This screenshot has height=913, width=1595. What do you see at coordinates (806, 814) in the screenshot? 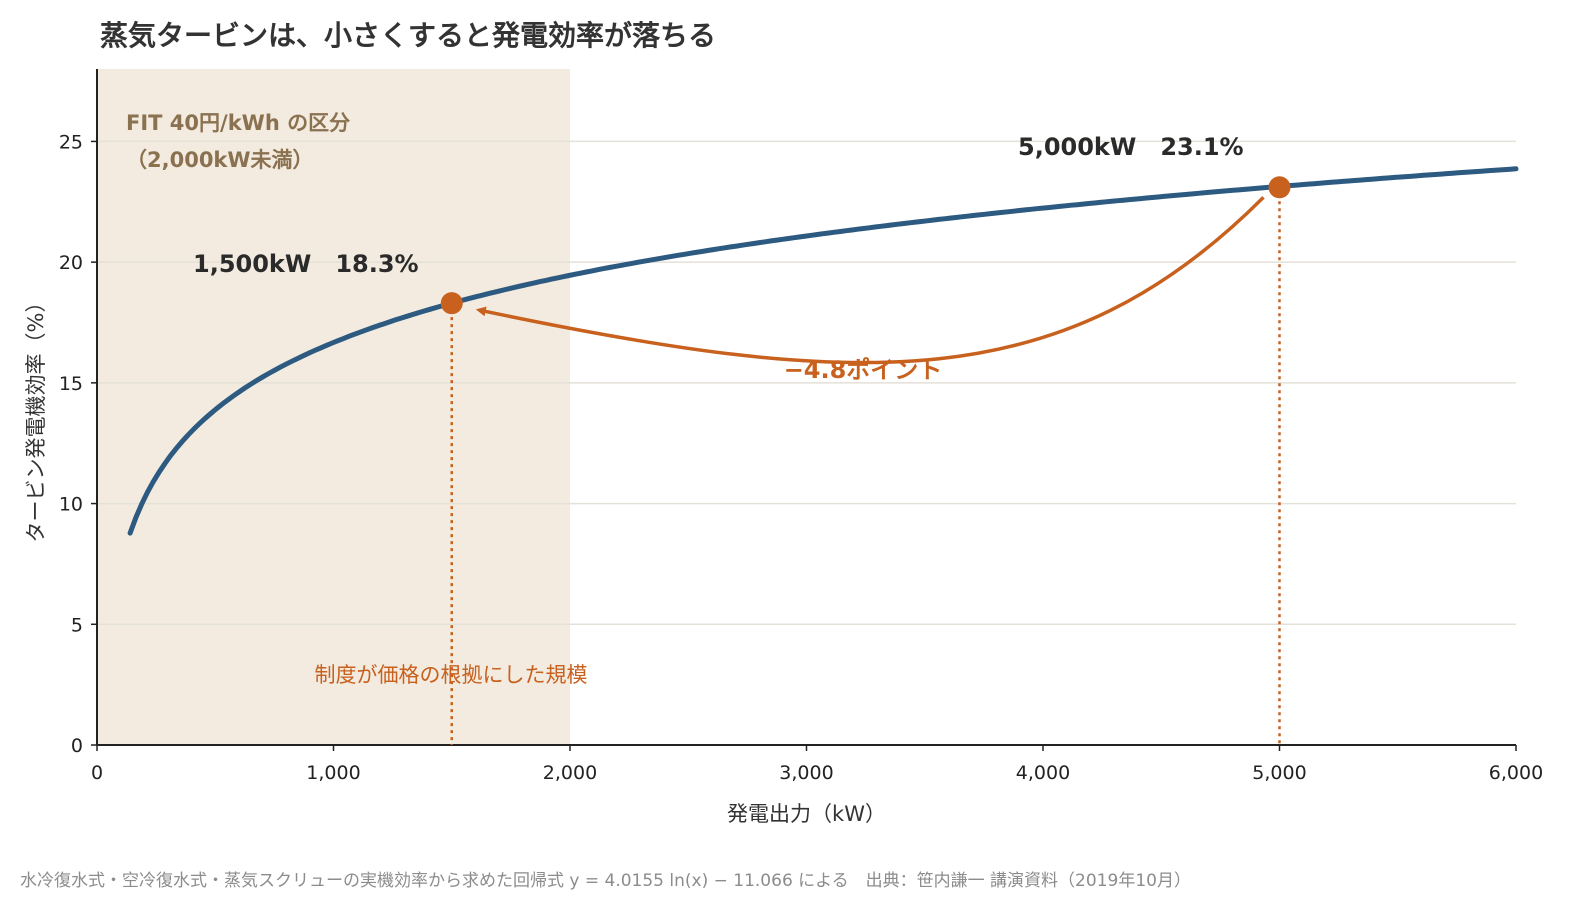
I see `x-axis-title: 発電出力（kW）` at bounding box center [806, 814].